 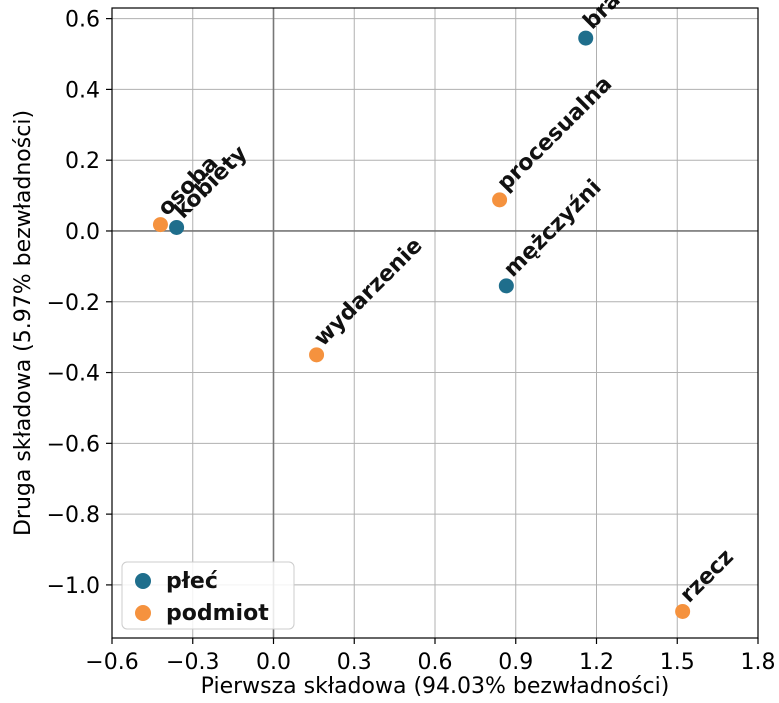 What do you see at coordinates (758, 662) in the screenshot?
I see `x-tick-label: 1.8` at bounding box center [758, 662].